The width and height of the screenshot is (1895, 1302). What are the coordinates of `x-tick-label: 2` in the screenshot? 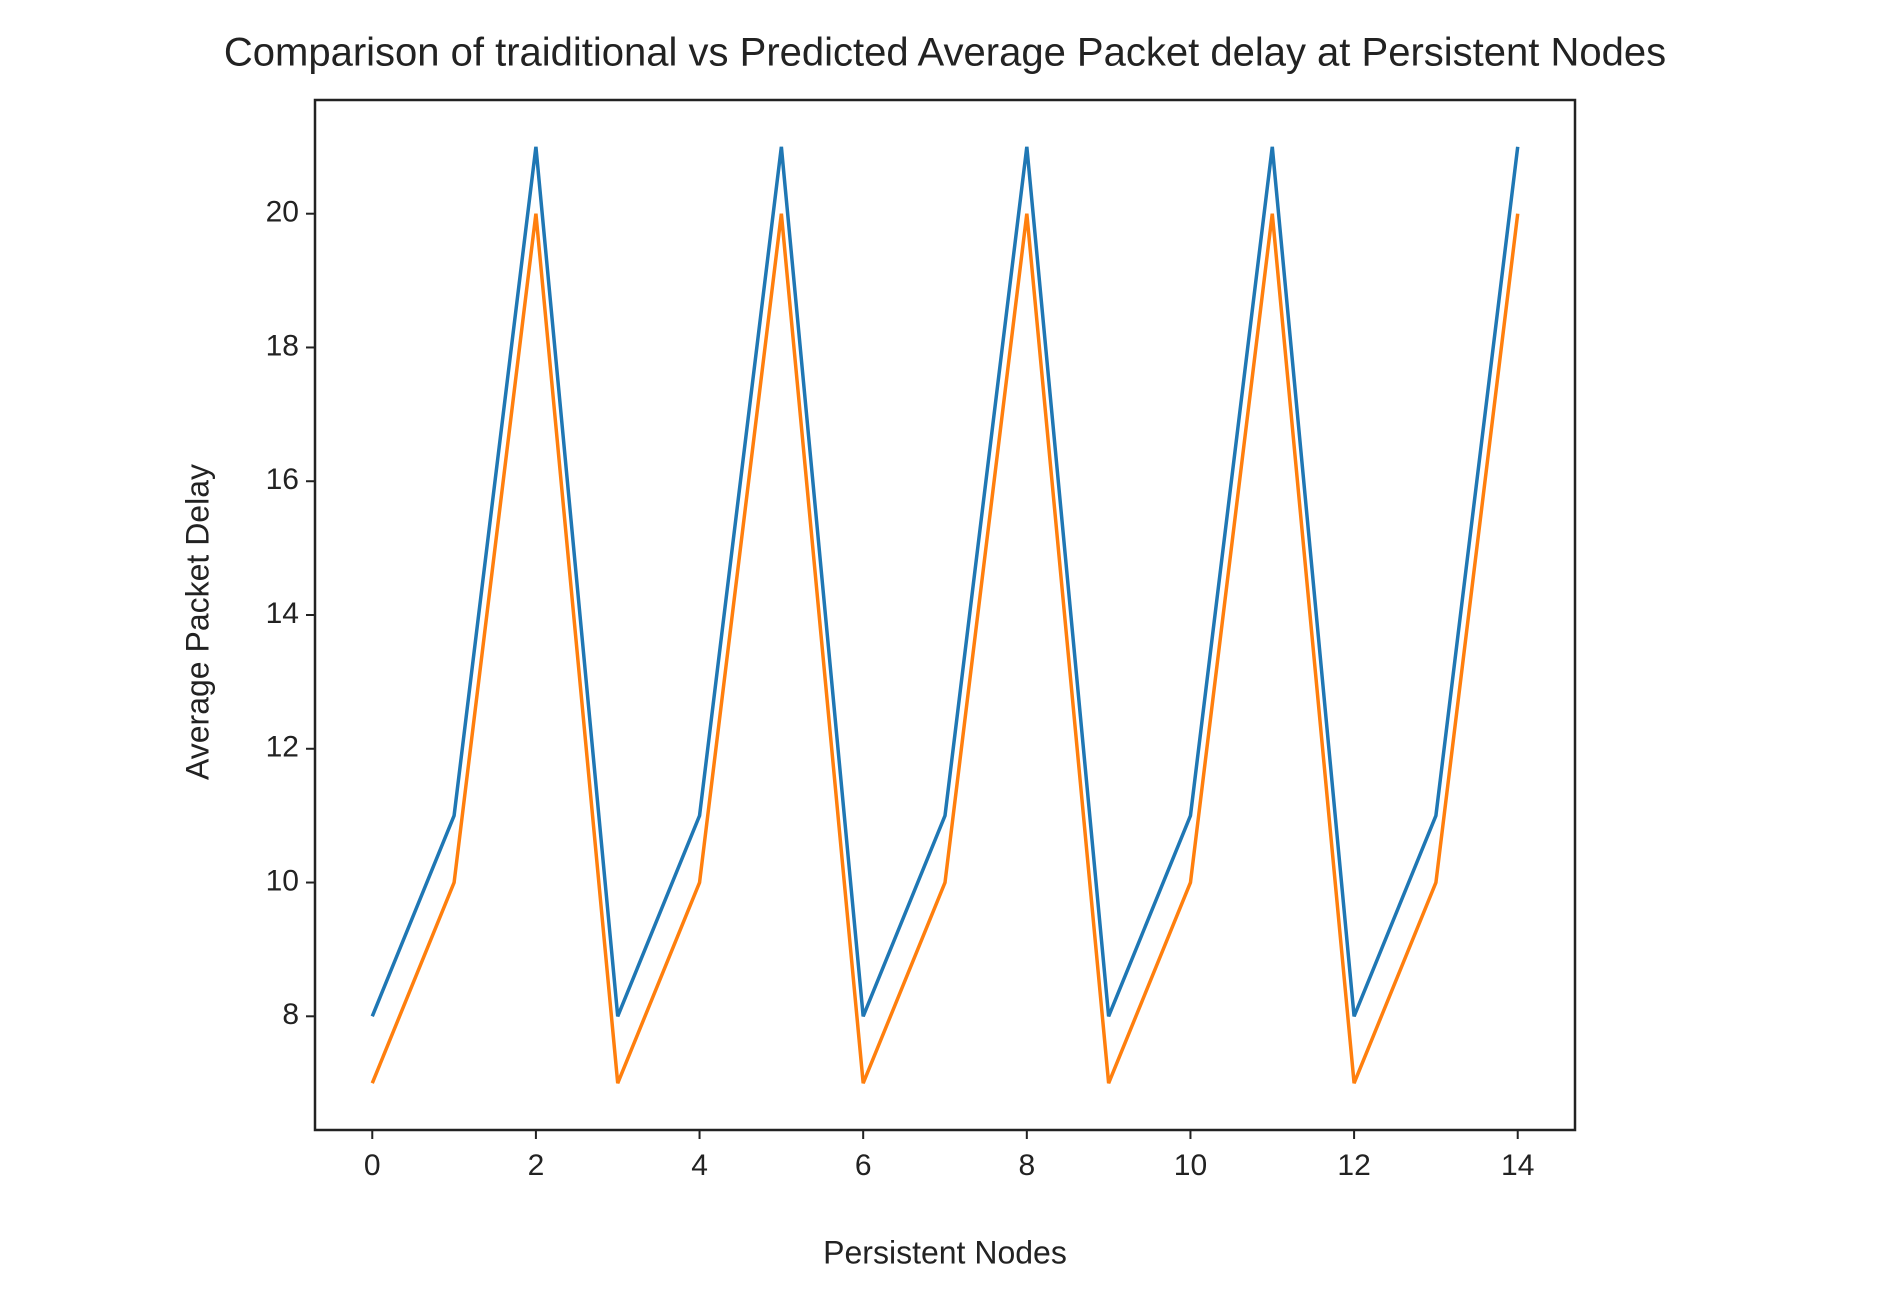 It's located at (536, 1165).